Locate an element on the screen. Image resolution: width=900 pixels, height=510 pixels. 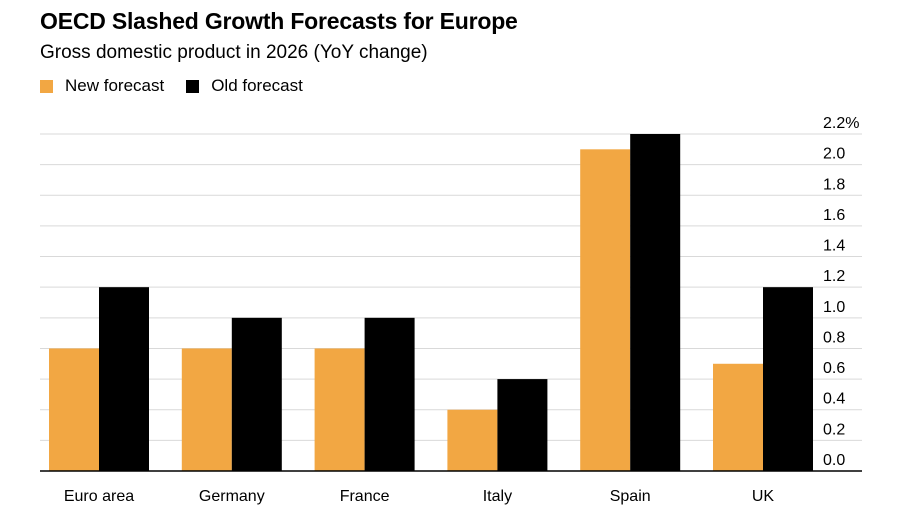
legend-swatch-new is located at coordinates (46, 86).